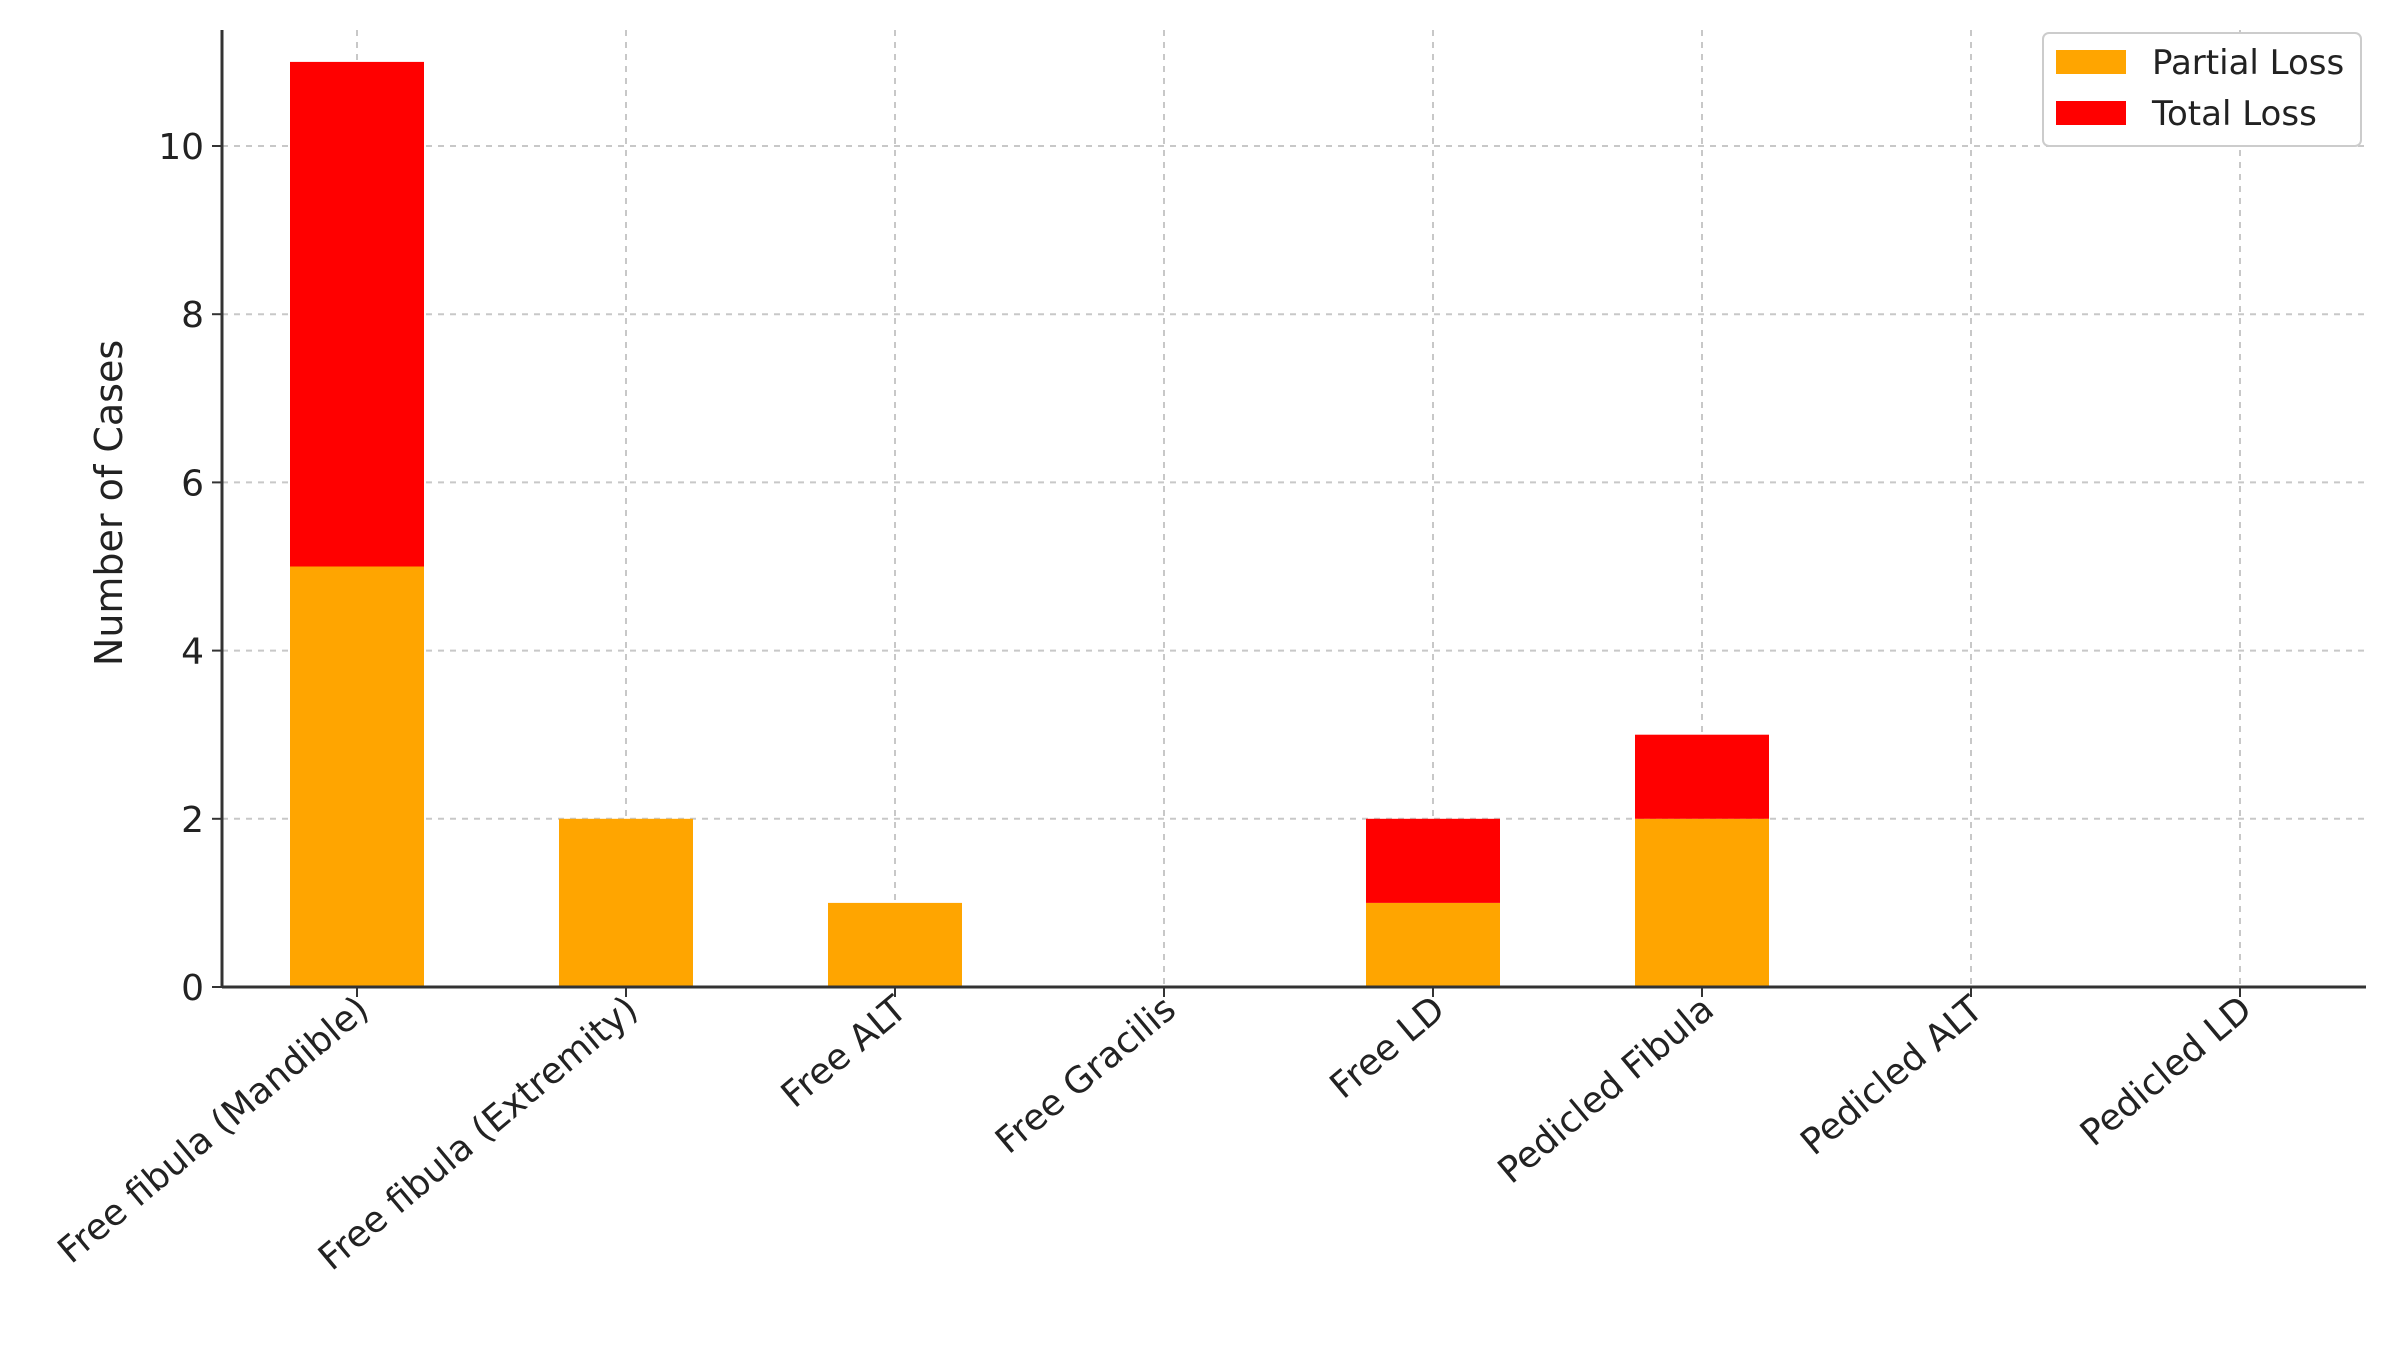  Describe the element at coordinates (1606, 1089) in the screenshot. I see `x-tick-label: Pedicled Fibula` at that location.